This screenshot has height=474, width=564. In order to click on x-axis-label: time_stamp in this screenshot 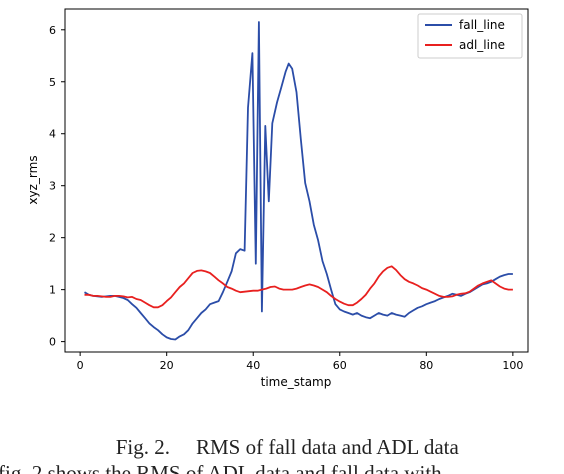, I will do `click(296, 382)`.